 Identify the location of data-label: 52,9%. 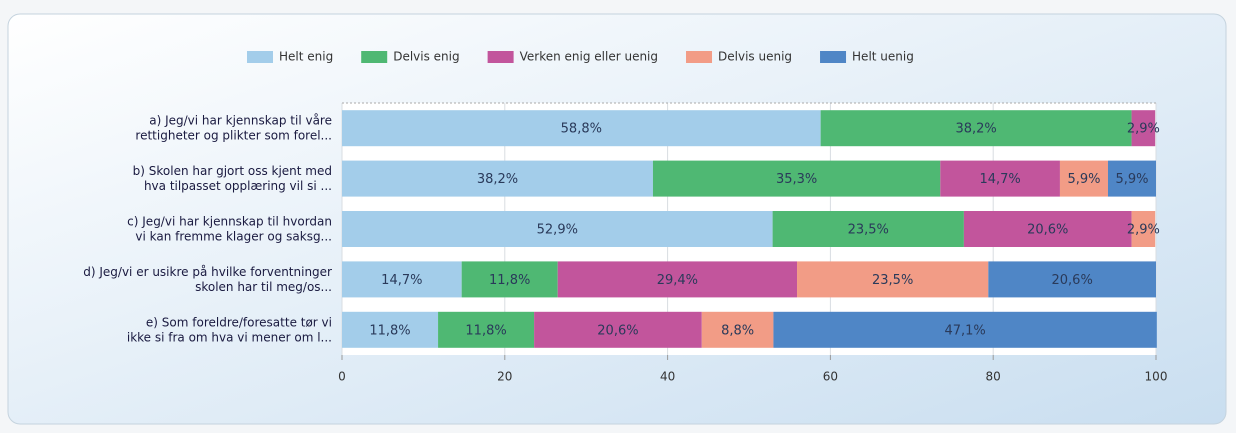
(557, 230).